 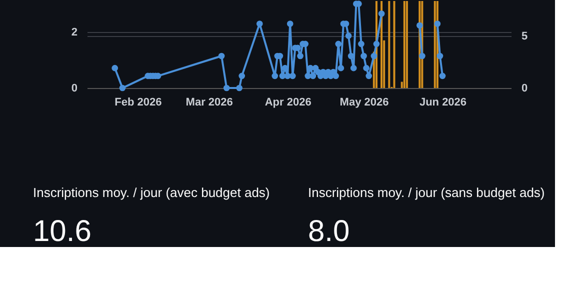 What do you see at coordinates (151, 192) in the screenshot?
I see `text: Inscriptions moy. / jour (avec budget ads)` at bounding box center [151, 192].